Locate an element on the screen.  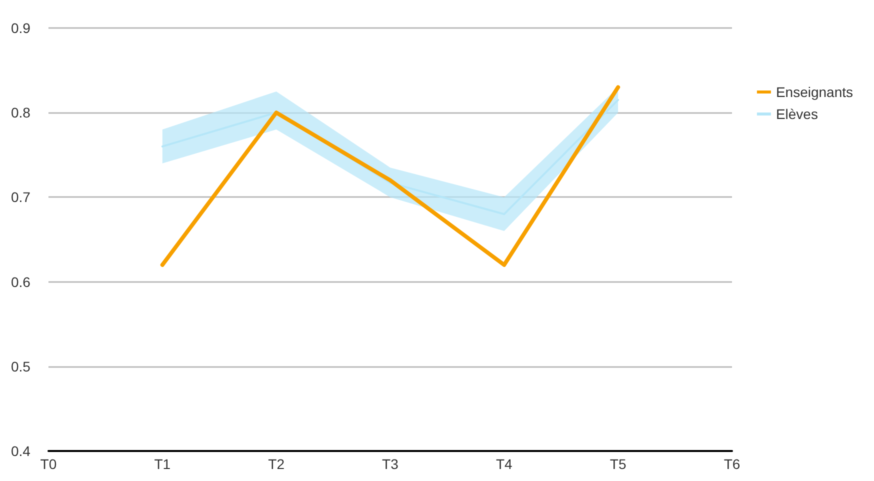
y-tick-label: 0.9 is located at coordinates (20, 28).